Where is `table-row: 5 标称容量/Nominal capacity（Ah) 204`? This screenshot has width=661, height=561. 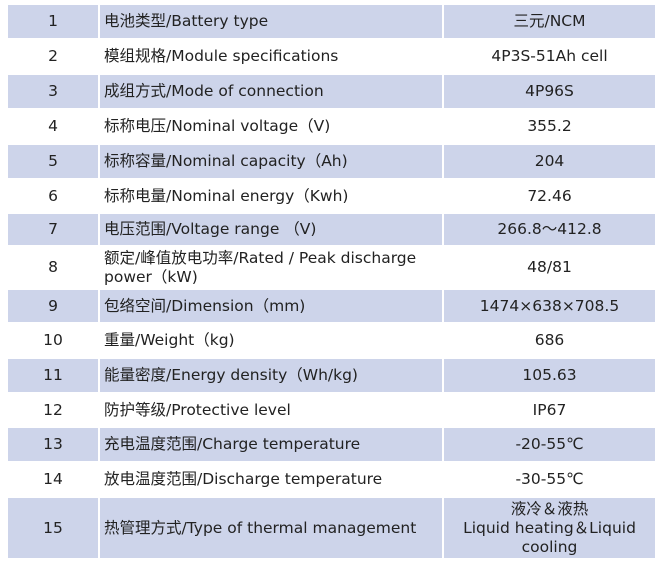
table-row: 5 标称容量/Nominal capacity（Ah) 204 is located at coordinates (331, 161).